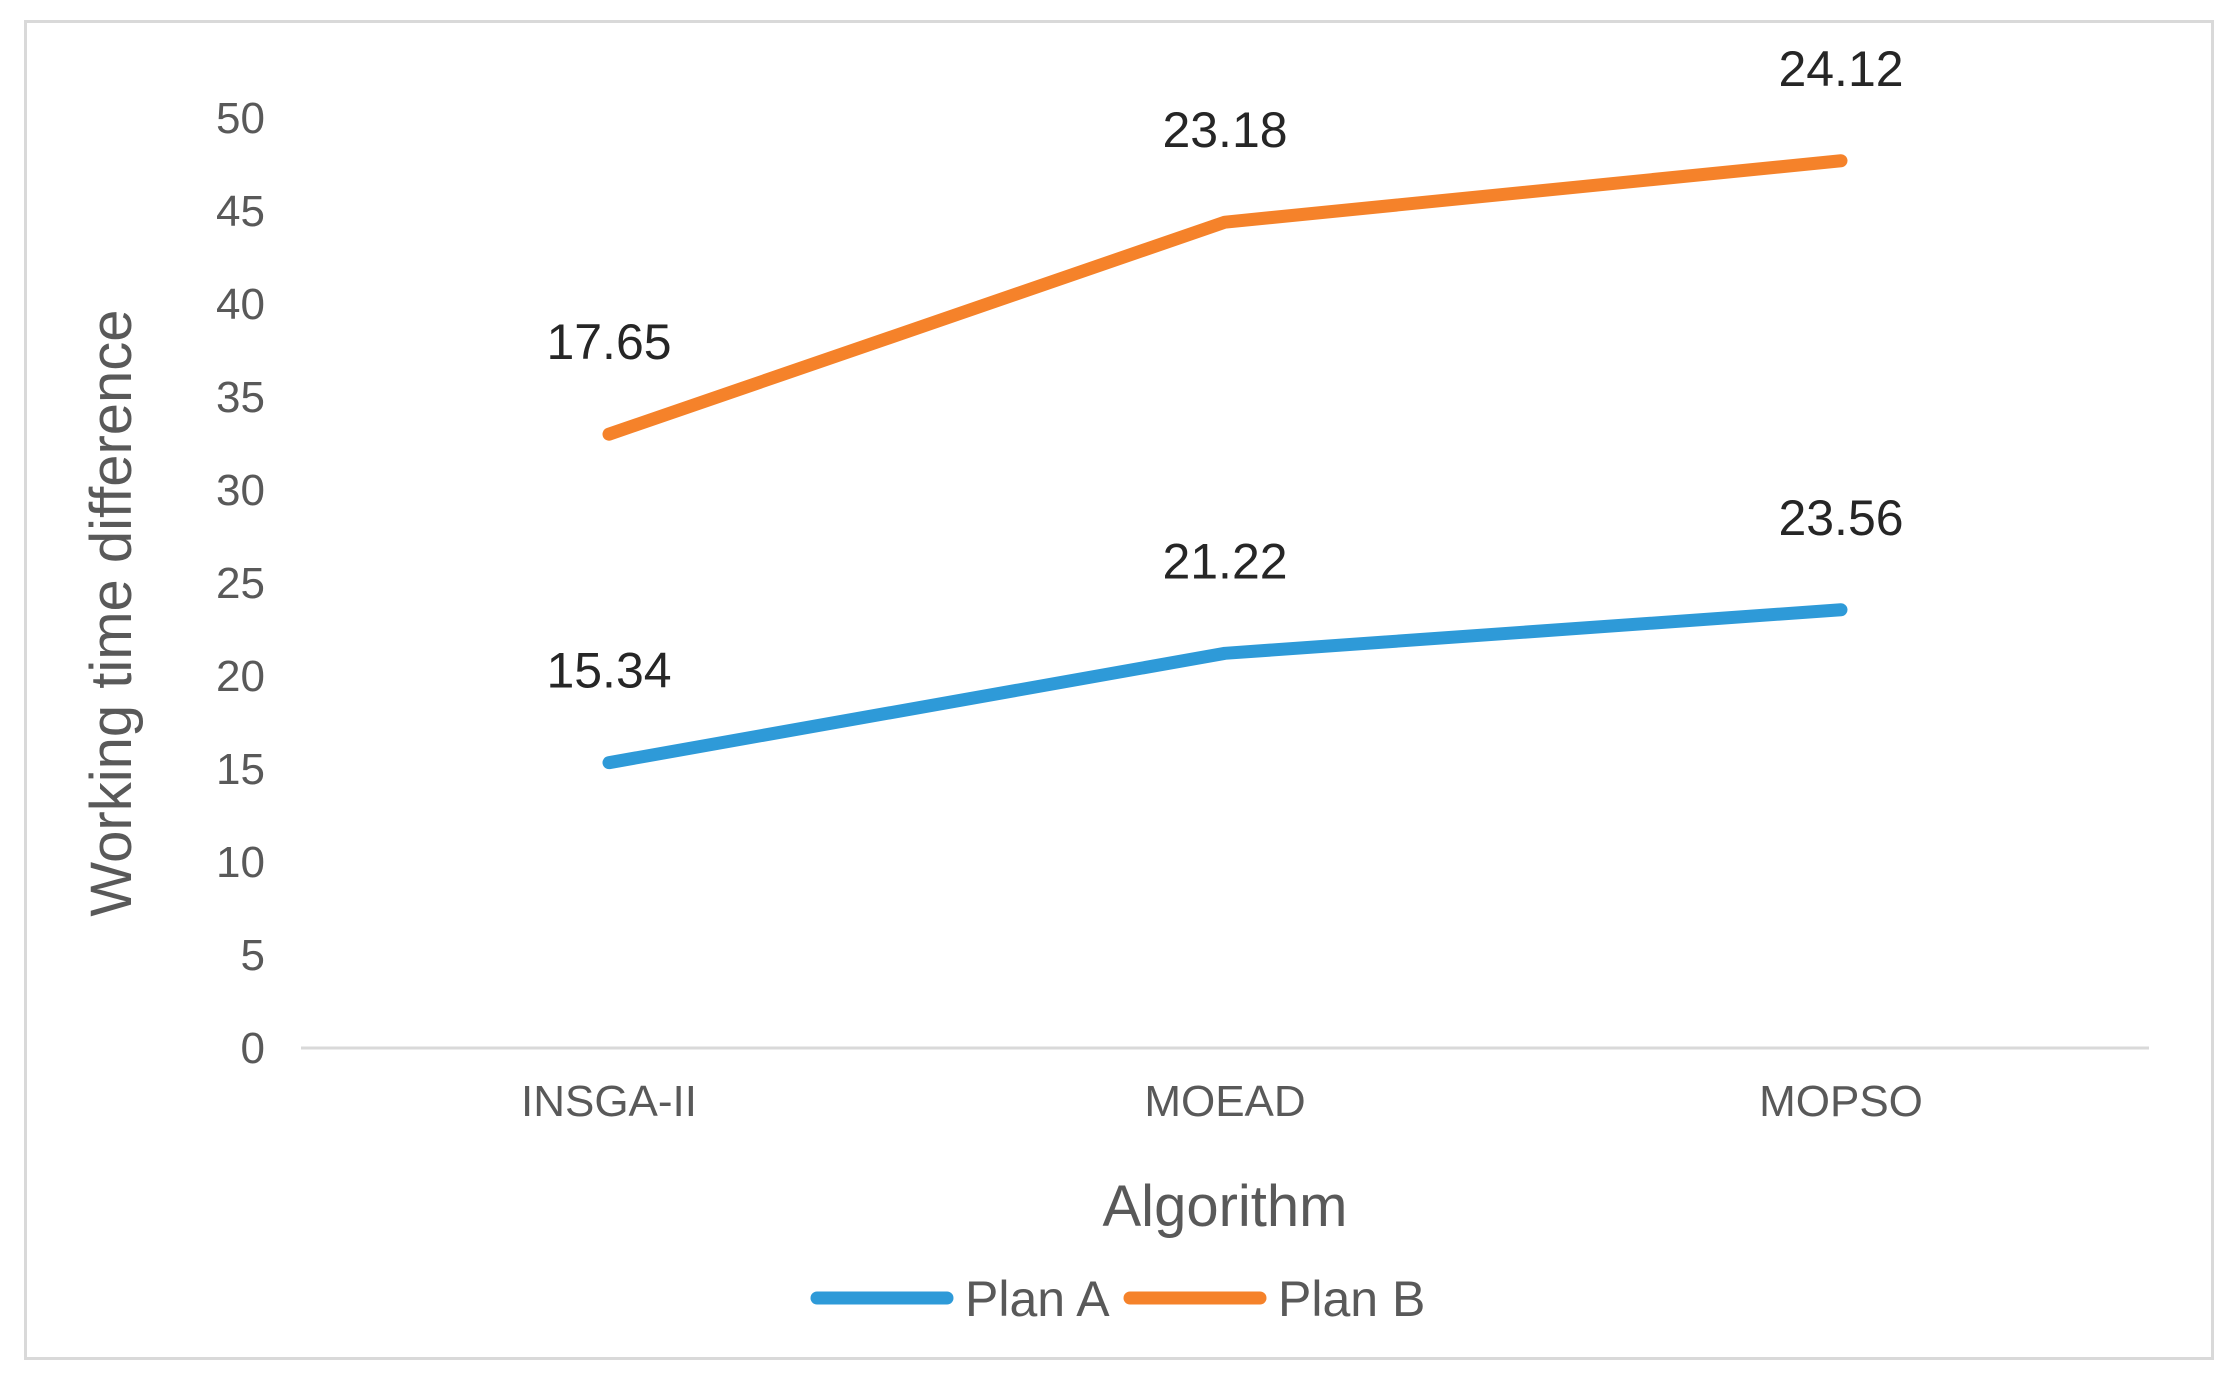  I want to click on legend-label: Plan B, so click(1351, 1299).